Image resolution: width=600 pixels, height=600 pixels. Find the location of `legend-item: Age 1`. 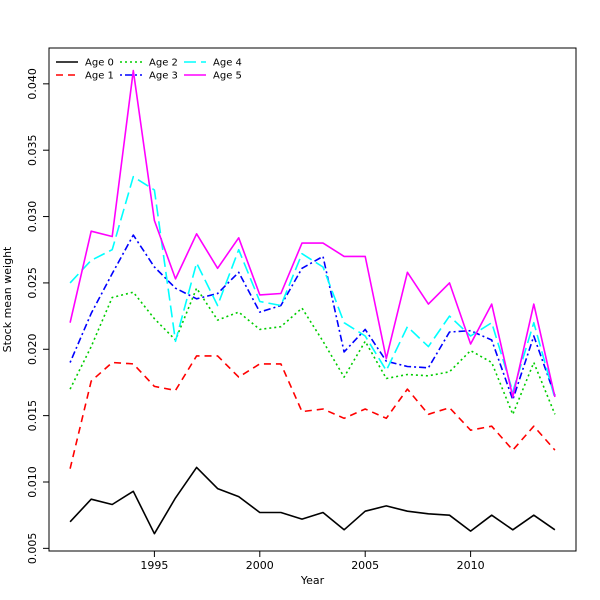

legend-item: Age 1 is located at coordinates (85, 76).